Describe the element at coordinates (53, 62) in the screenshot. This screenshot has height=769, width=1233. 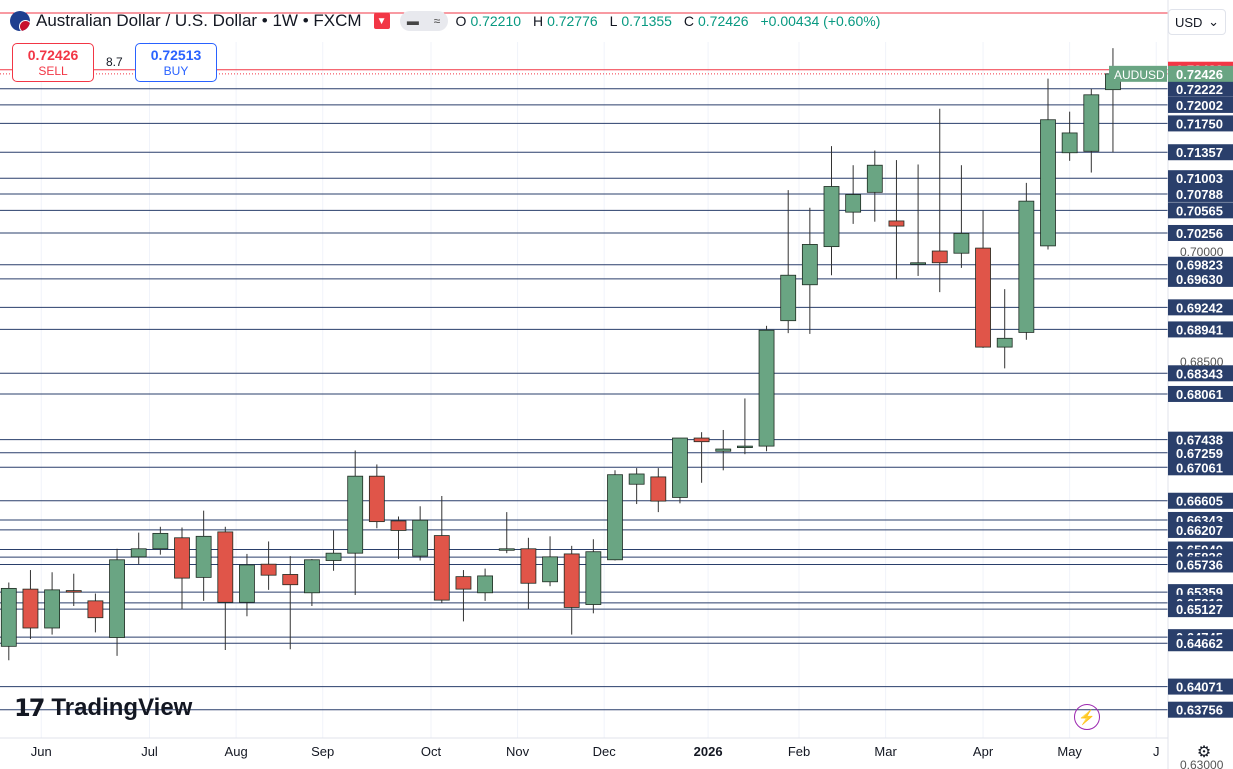
I see `sell-button: 0.72426 SELL` at that location.